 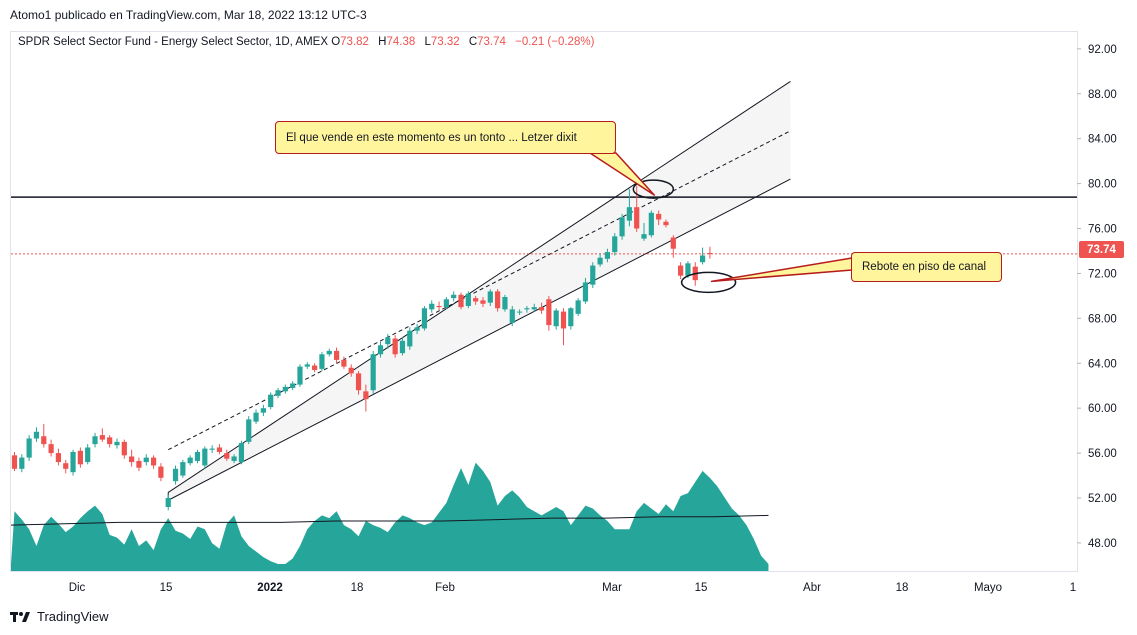 What do you see at coordinates (708, 282) in the screenshot?
I see `bounce-highlight-ellipse` at bounding box center [708, 282].